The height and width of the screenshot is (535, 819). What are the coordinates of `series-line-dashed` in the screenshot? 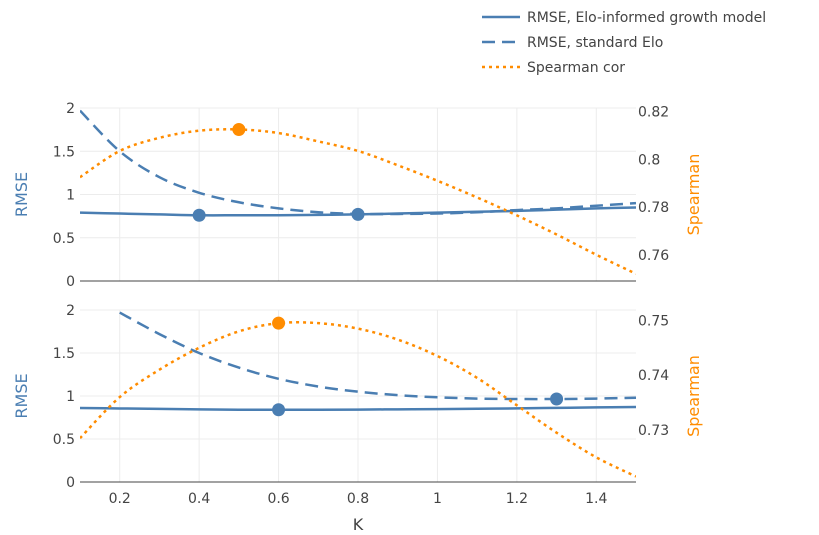 It's located at (377, 356).